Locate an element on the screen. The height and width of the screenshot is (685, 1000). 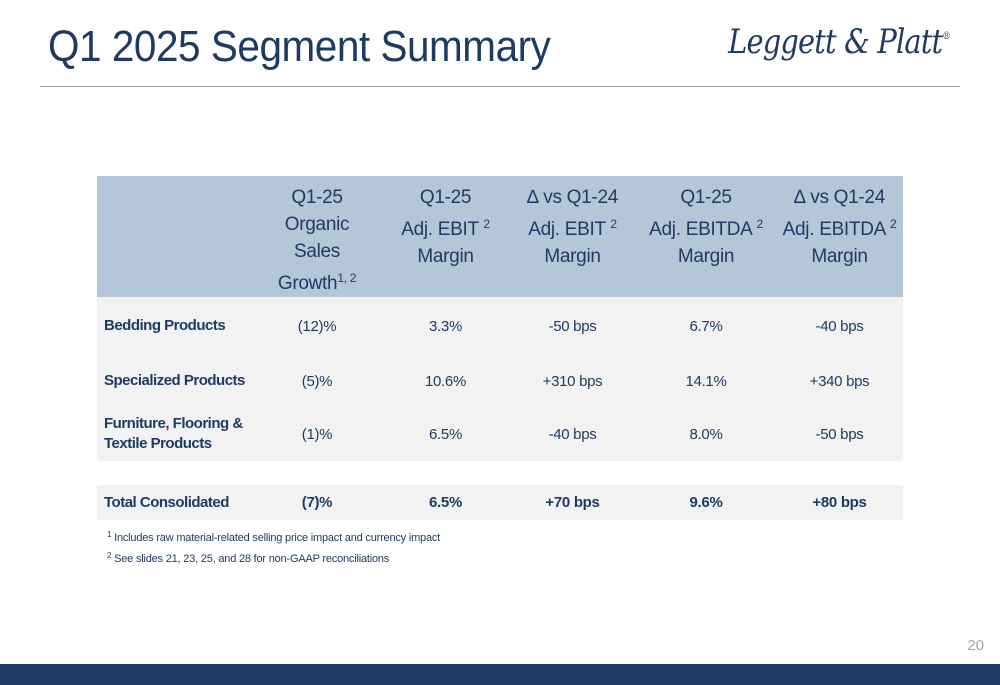
header-adj-ebit-margin: Q1-25 Adj. EBIT 2 Margin is located at coordinates (445, 236).